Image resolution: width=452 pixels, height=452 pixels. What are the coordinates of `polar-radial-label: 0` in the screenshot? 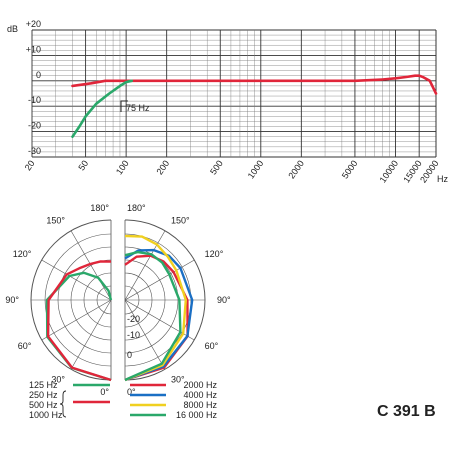 It's located at (129, 355).